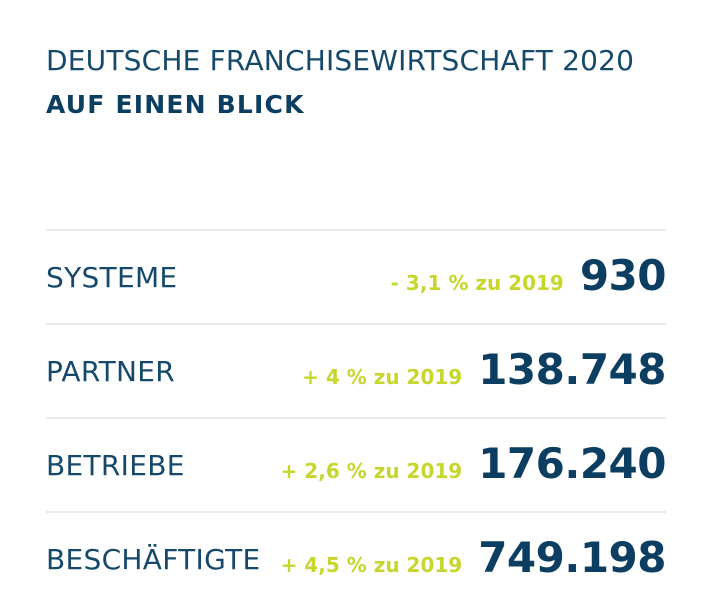 The image size is (710, 605). What do you see at coordinates (371, 471) in the screenshot?
I see `stat-change: + 2,6 % zu 2019` at bounding box center [371, 471].